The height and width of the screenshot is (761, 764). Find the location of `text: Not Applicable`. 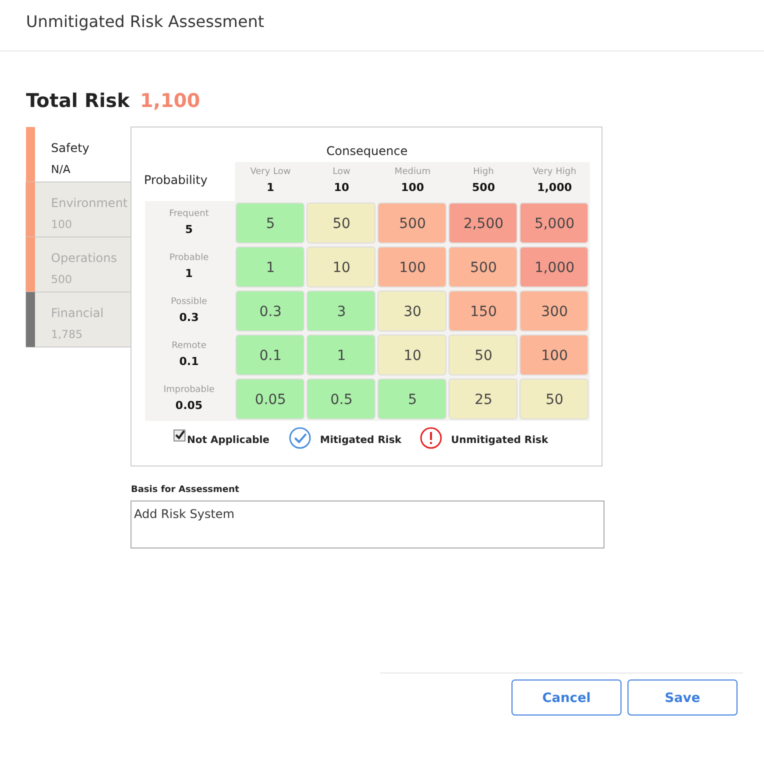

text: Not Applicable is located at coordinates (228, 440).